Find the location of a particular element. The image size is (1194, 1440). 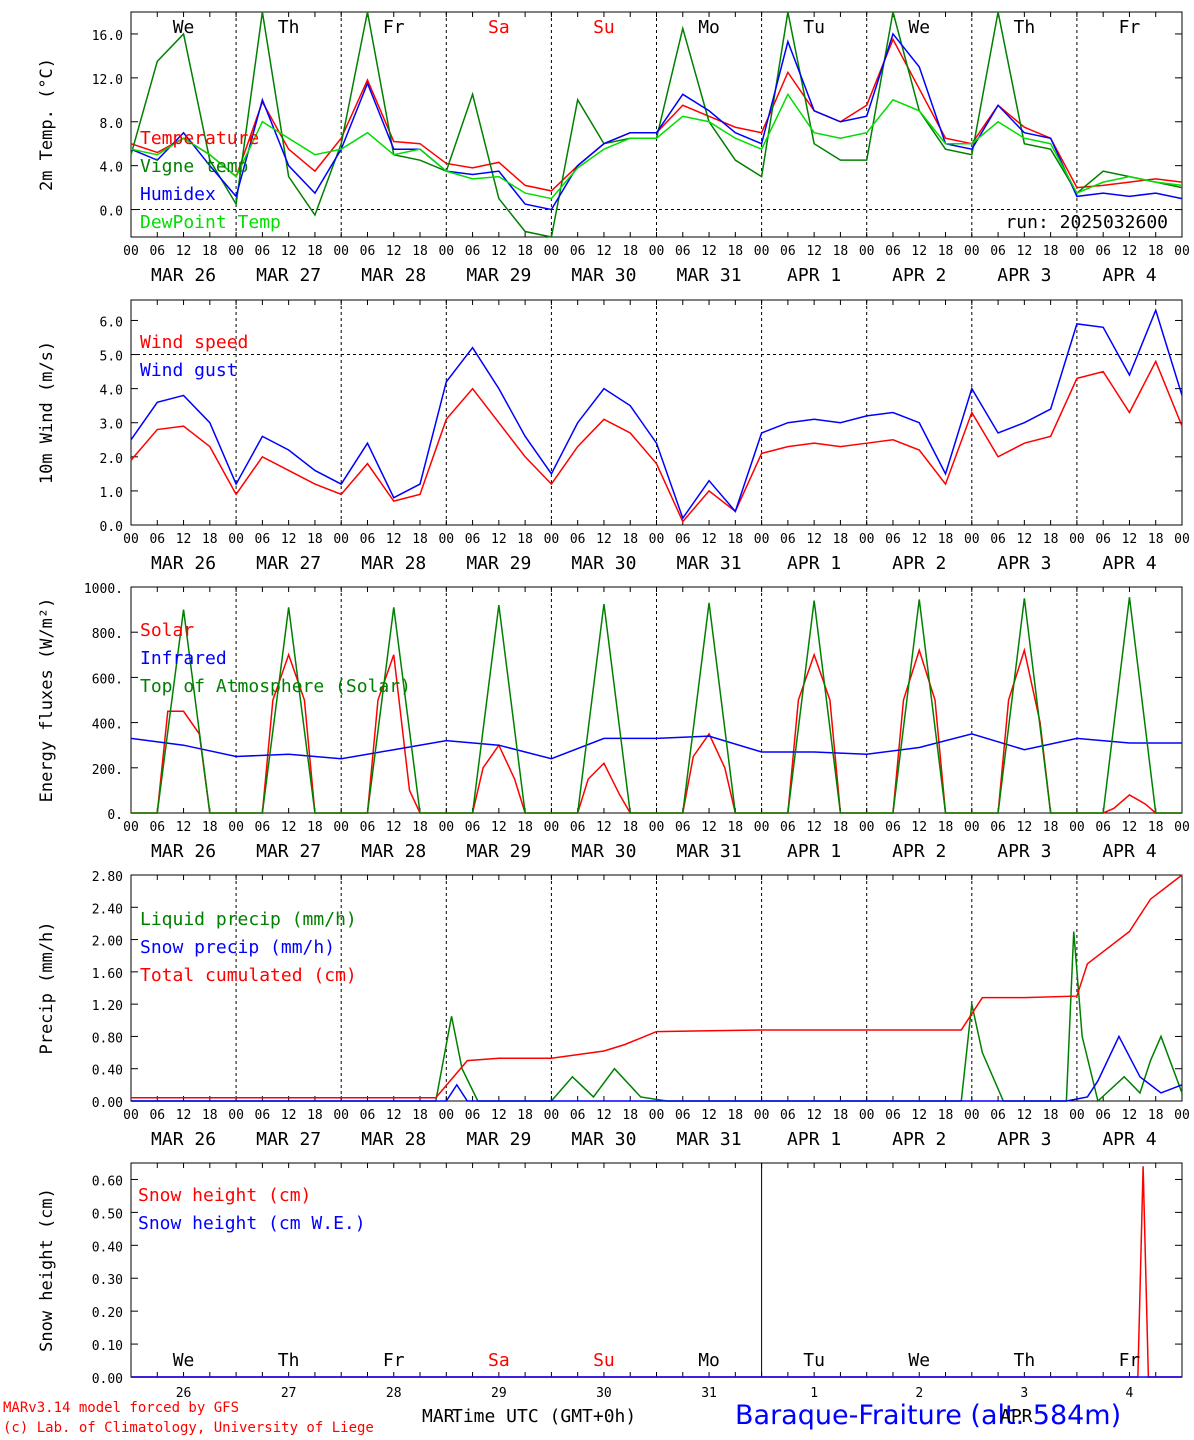

y-tick-label: 1.60 is located at coordinates (107, 974).